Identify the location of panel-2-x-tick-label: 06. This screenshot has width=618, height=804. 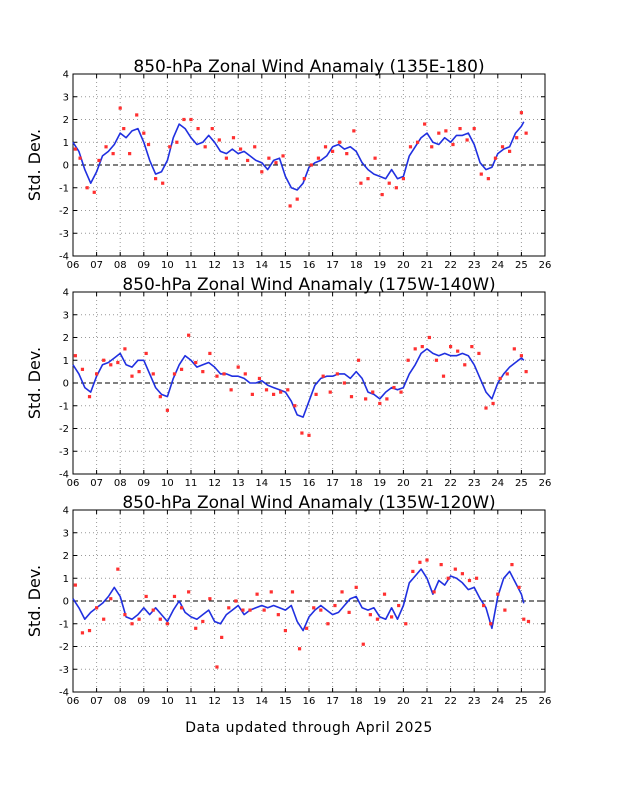
(73, 483).